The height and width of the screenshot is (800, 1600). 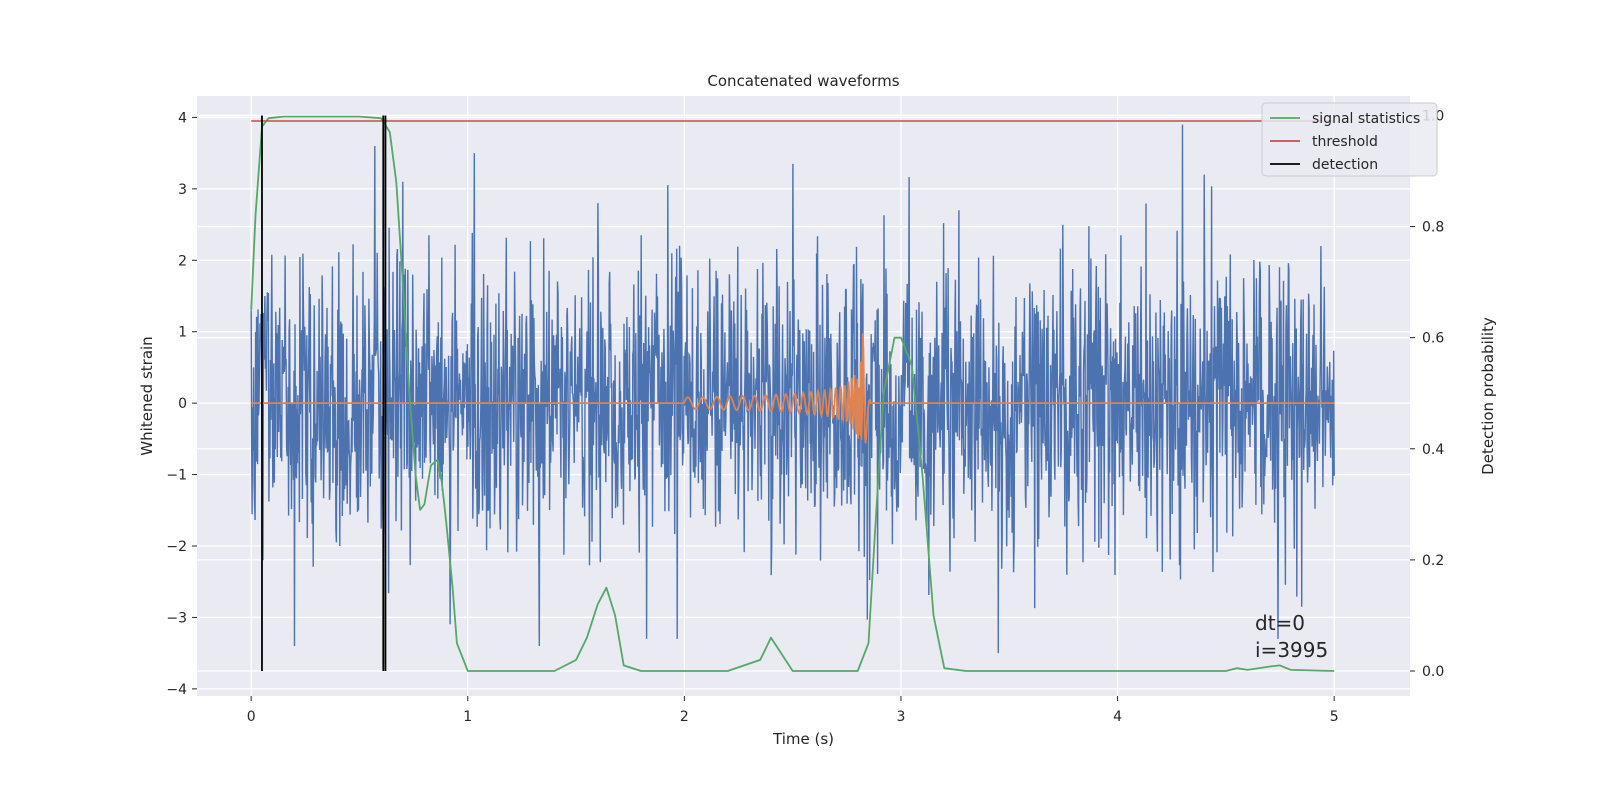 What do you see at coordinates (803, 81) in the screenshot?
I see `chart-title: Concatenated waveforms` at bounding box center [803, 81].